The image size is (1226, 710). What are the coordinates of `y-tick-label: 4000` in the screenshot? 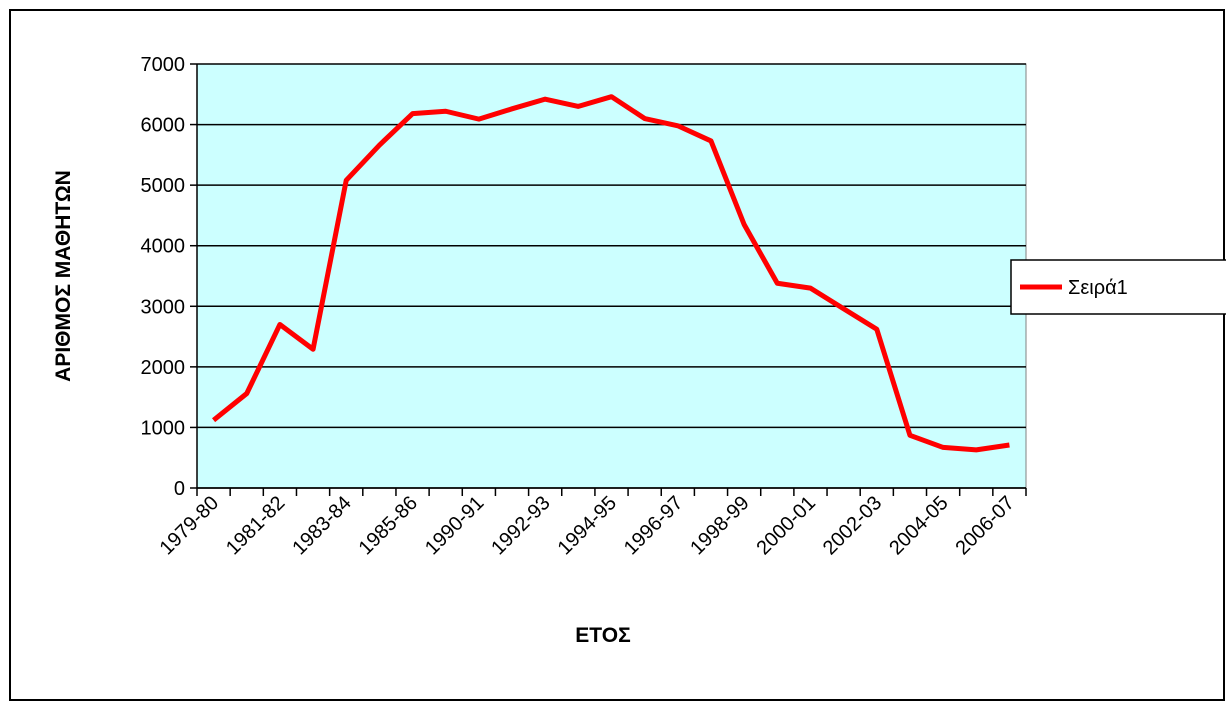 It's located at (163, 247).